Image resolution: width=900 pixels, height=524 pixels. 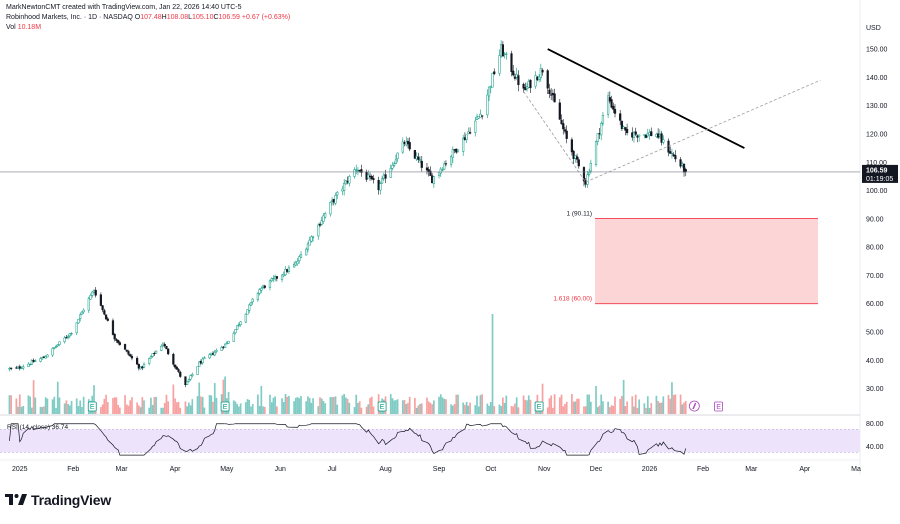 I want to click on volume-legend: Vol 10.18M, so click(x=23, y=27).